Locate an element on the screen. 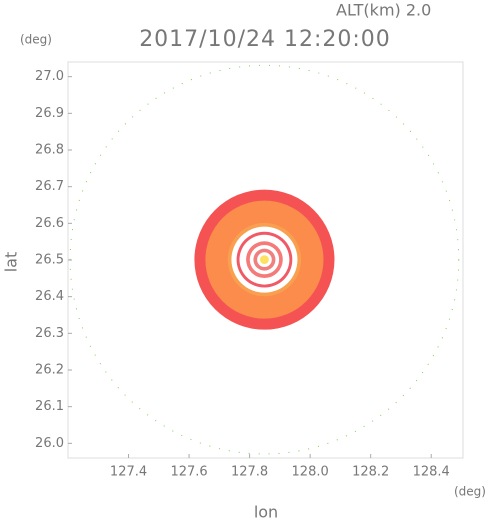 The width and height of the screenshot is (491, 521). y-tick-label: 26.8 is located at coordinates (49, 150).